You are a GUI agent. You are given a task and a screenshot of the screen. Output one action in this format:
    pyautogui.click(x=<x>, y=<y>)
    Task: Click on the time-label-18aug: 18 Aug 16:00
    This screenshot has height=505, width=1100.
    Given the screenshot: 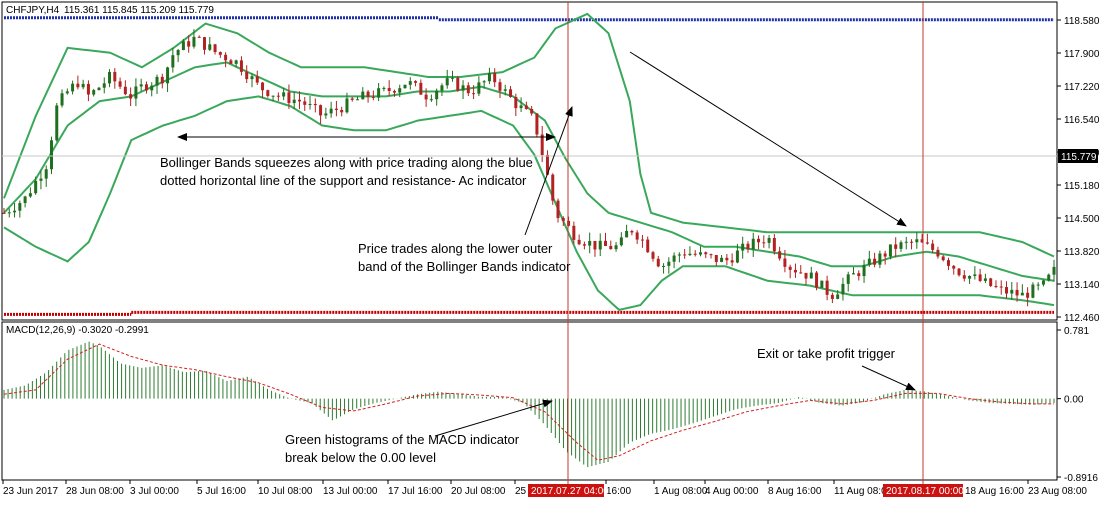 What is the action you would take?
    pyautogui.click(x=994, y=491)
    